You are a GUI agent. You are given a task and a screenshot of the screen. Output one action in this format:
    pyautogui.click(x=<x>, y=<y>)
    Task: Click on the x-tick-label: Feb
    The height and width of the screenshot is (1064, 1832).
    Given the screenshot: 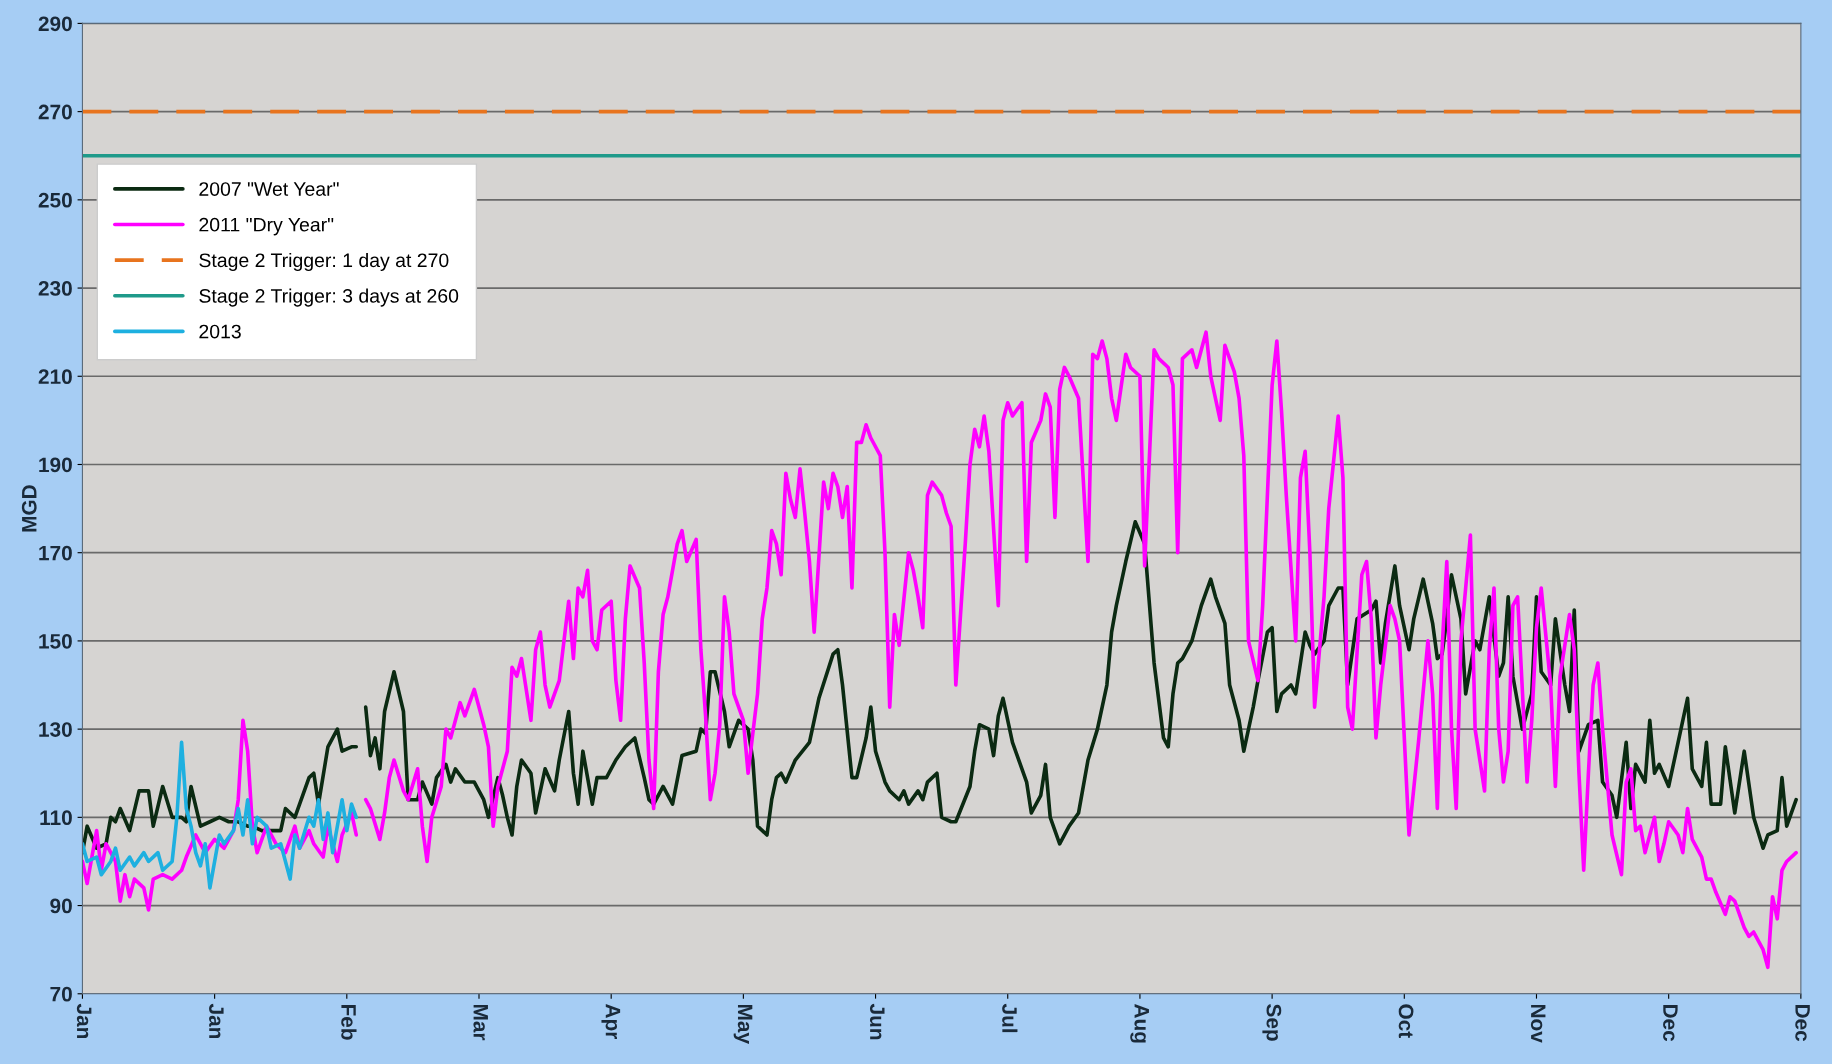 What is the action you would take?
    pyautogui.click(x=349, y=1022)
    